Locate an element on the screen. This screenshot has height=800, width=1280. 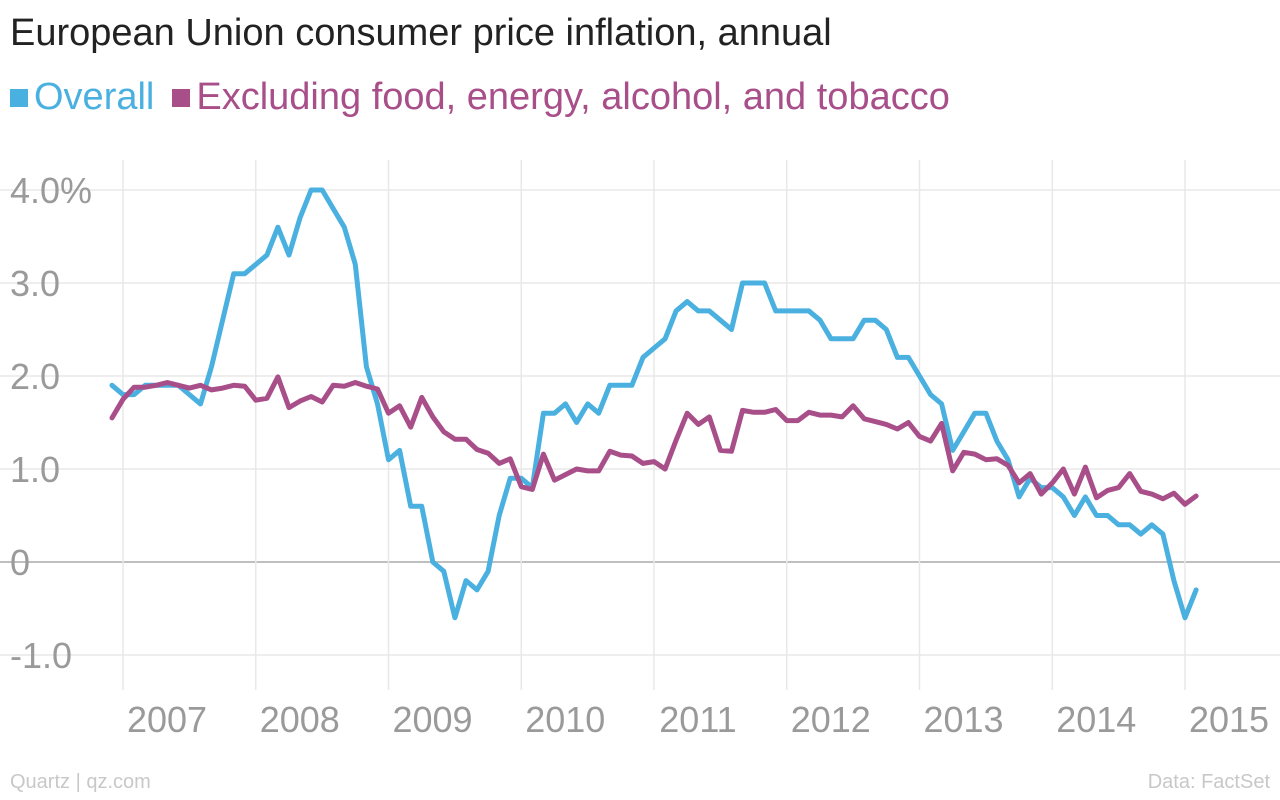
y-tick-label: 0 is located at coordinates (20, 562).